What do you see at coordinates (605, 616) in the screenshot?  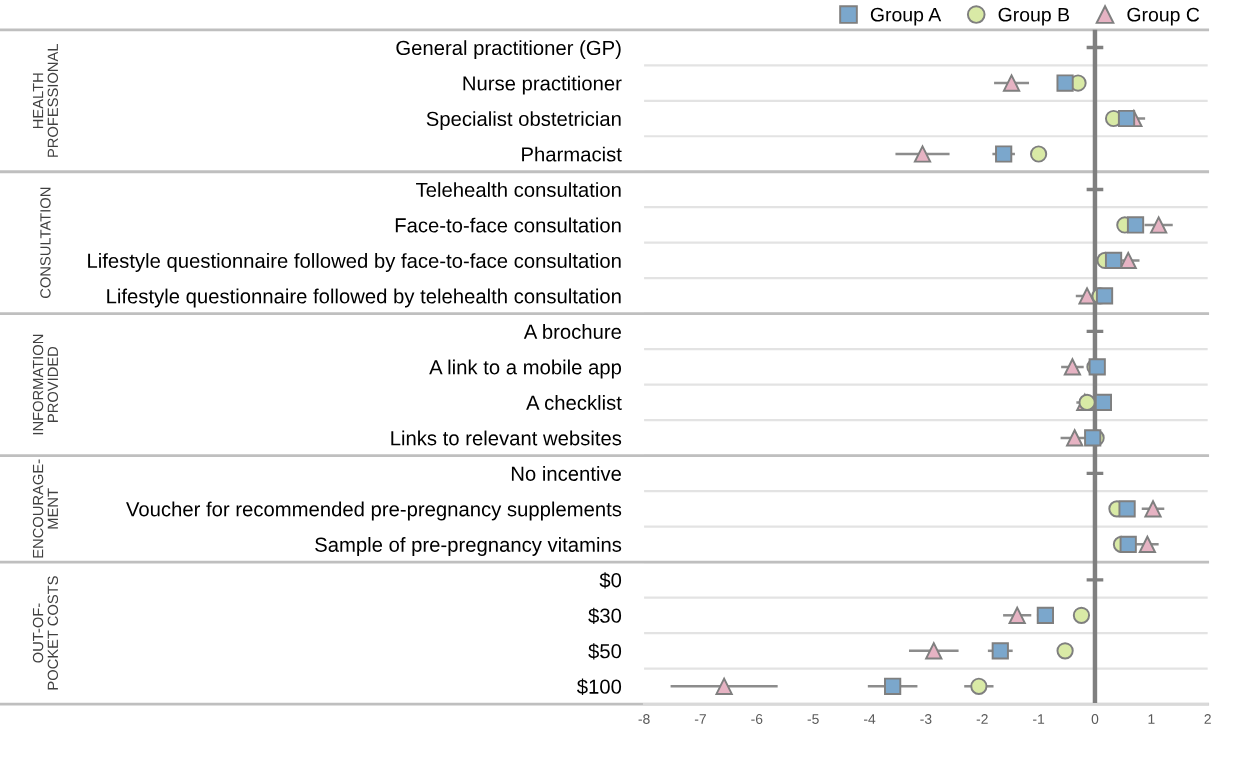 I see `y-tick-label: $30` at bounding box center [605, 616].